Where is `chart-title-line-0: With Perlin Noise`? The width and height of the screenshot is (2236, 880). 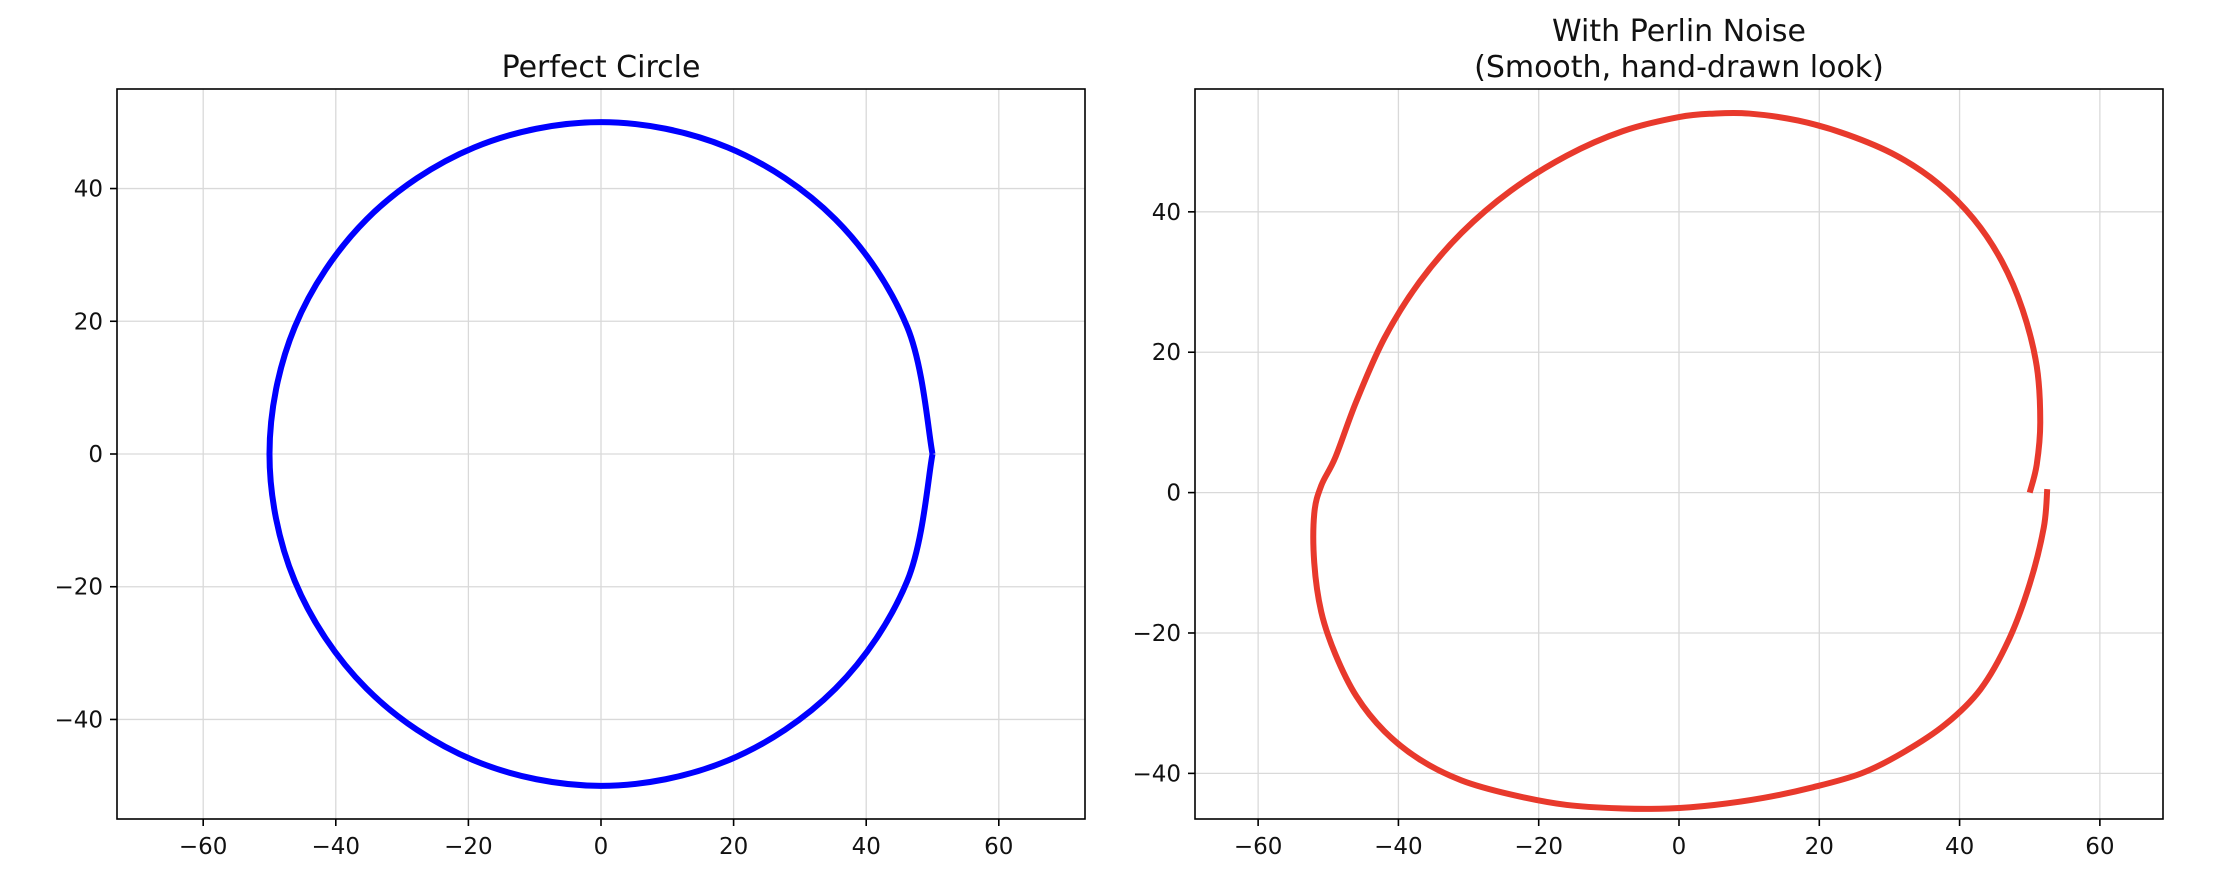
chart-title-line-0: With Perlin Noise is located at coordinates (1679, 31).